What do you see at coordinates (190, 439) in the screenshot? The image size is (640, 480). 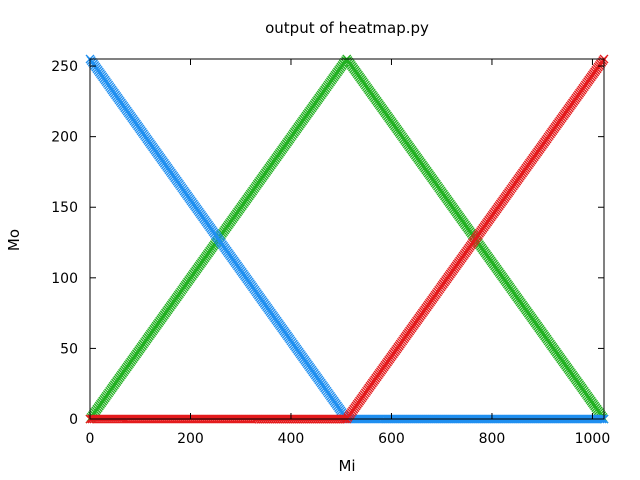 I see `x-tick-label: 200` at bounding box center [190, 439].